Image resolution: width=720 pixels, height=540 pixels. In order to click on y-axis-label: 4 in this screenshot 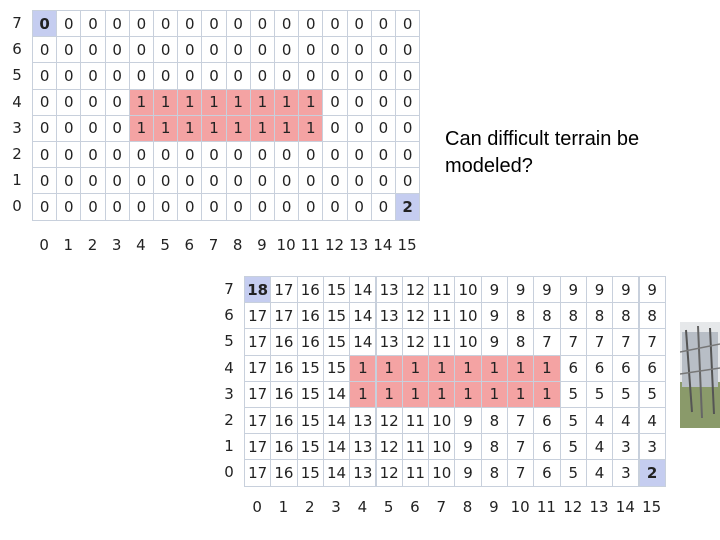, I will do `click(229, 367)`.